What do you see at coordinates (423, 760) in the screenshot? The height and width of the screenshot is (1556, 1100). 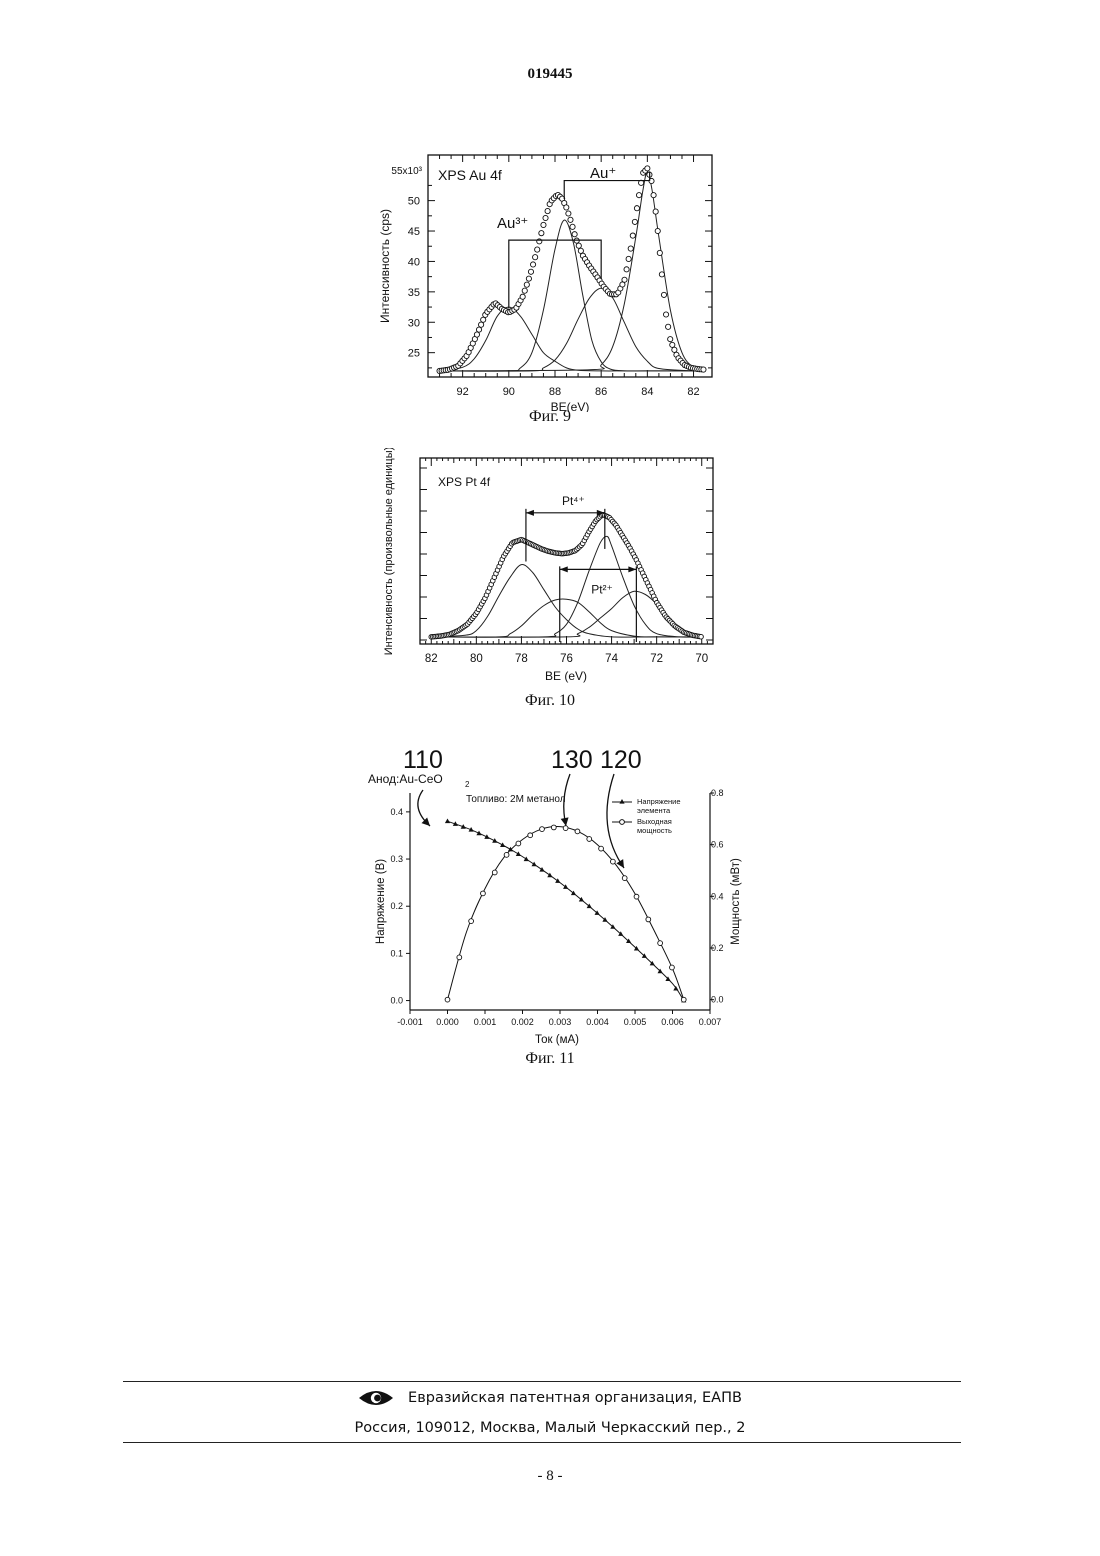 I see `ref-number-110: 110` at bounding box center [423, 760].